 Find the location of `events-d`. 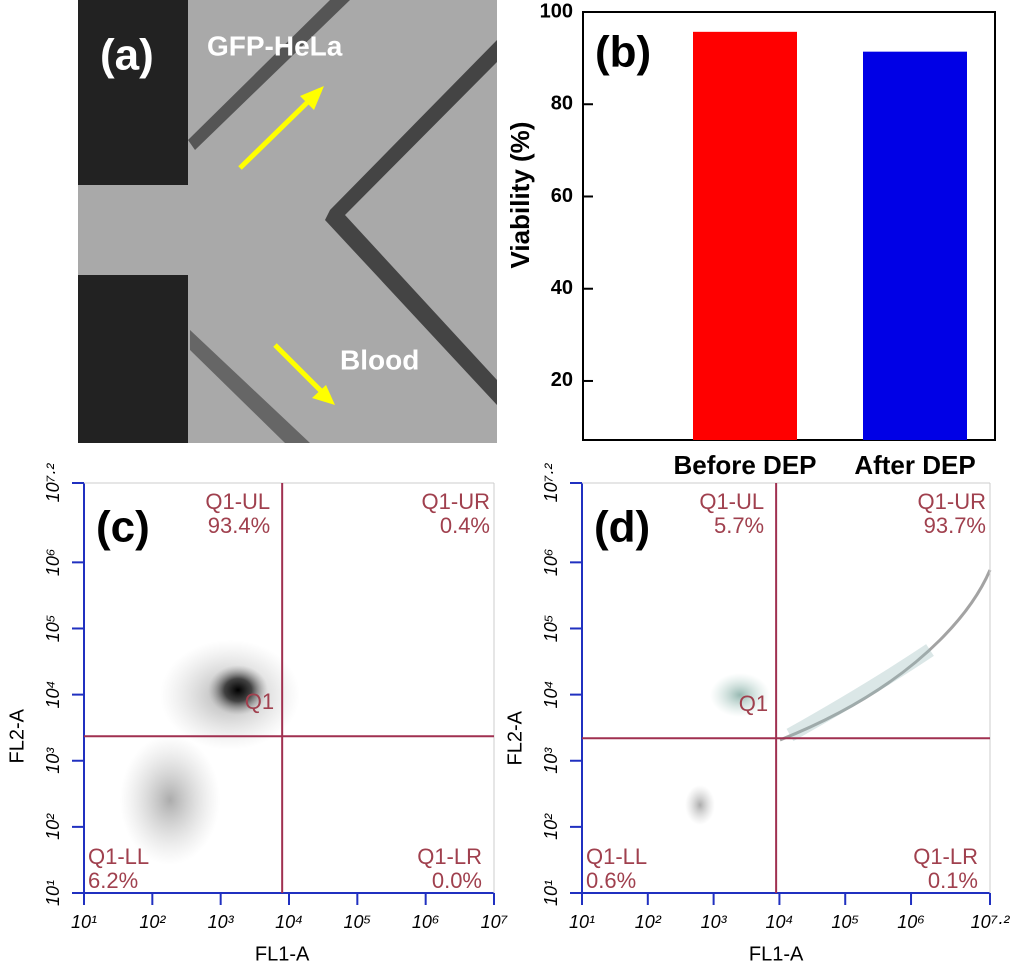

events-d is located at coordinates (838, 697).